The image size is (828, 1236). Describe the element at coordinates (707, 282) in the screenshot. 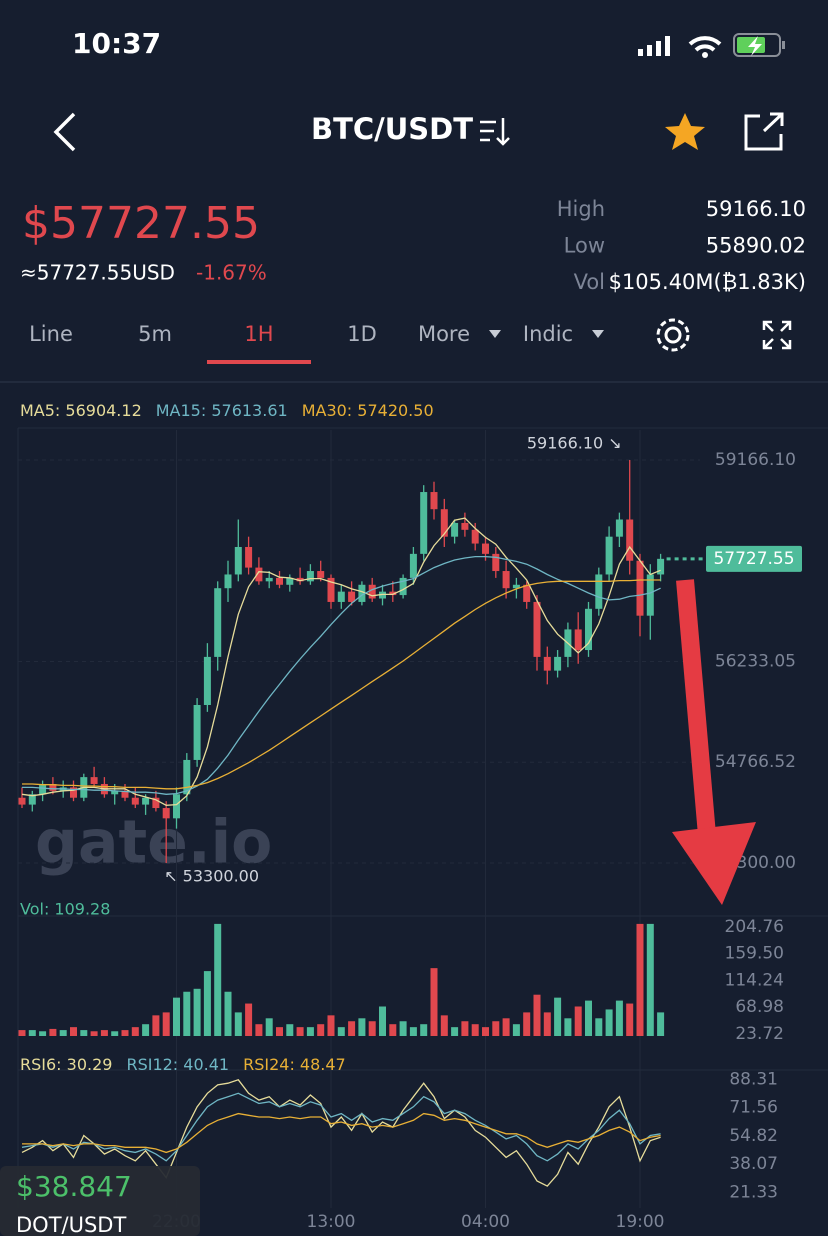

I see `stat-value: $105.40M(₿1.83K)` at that location.